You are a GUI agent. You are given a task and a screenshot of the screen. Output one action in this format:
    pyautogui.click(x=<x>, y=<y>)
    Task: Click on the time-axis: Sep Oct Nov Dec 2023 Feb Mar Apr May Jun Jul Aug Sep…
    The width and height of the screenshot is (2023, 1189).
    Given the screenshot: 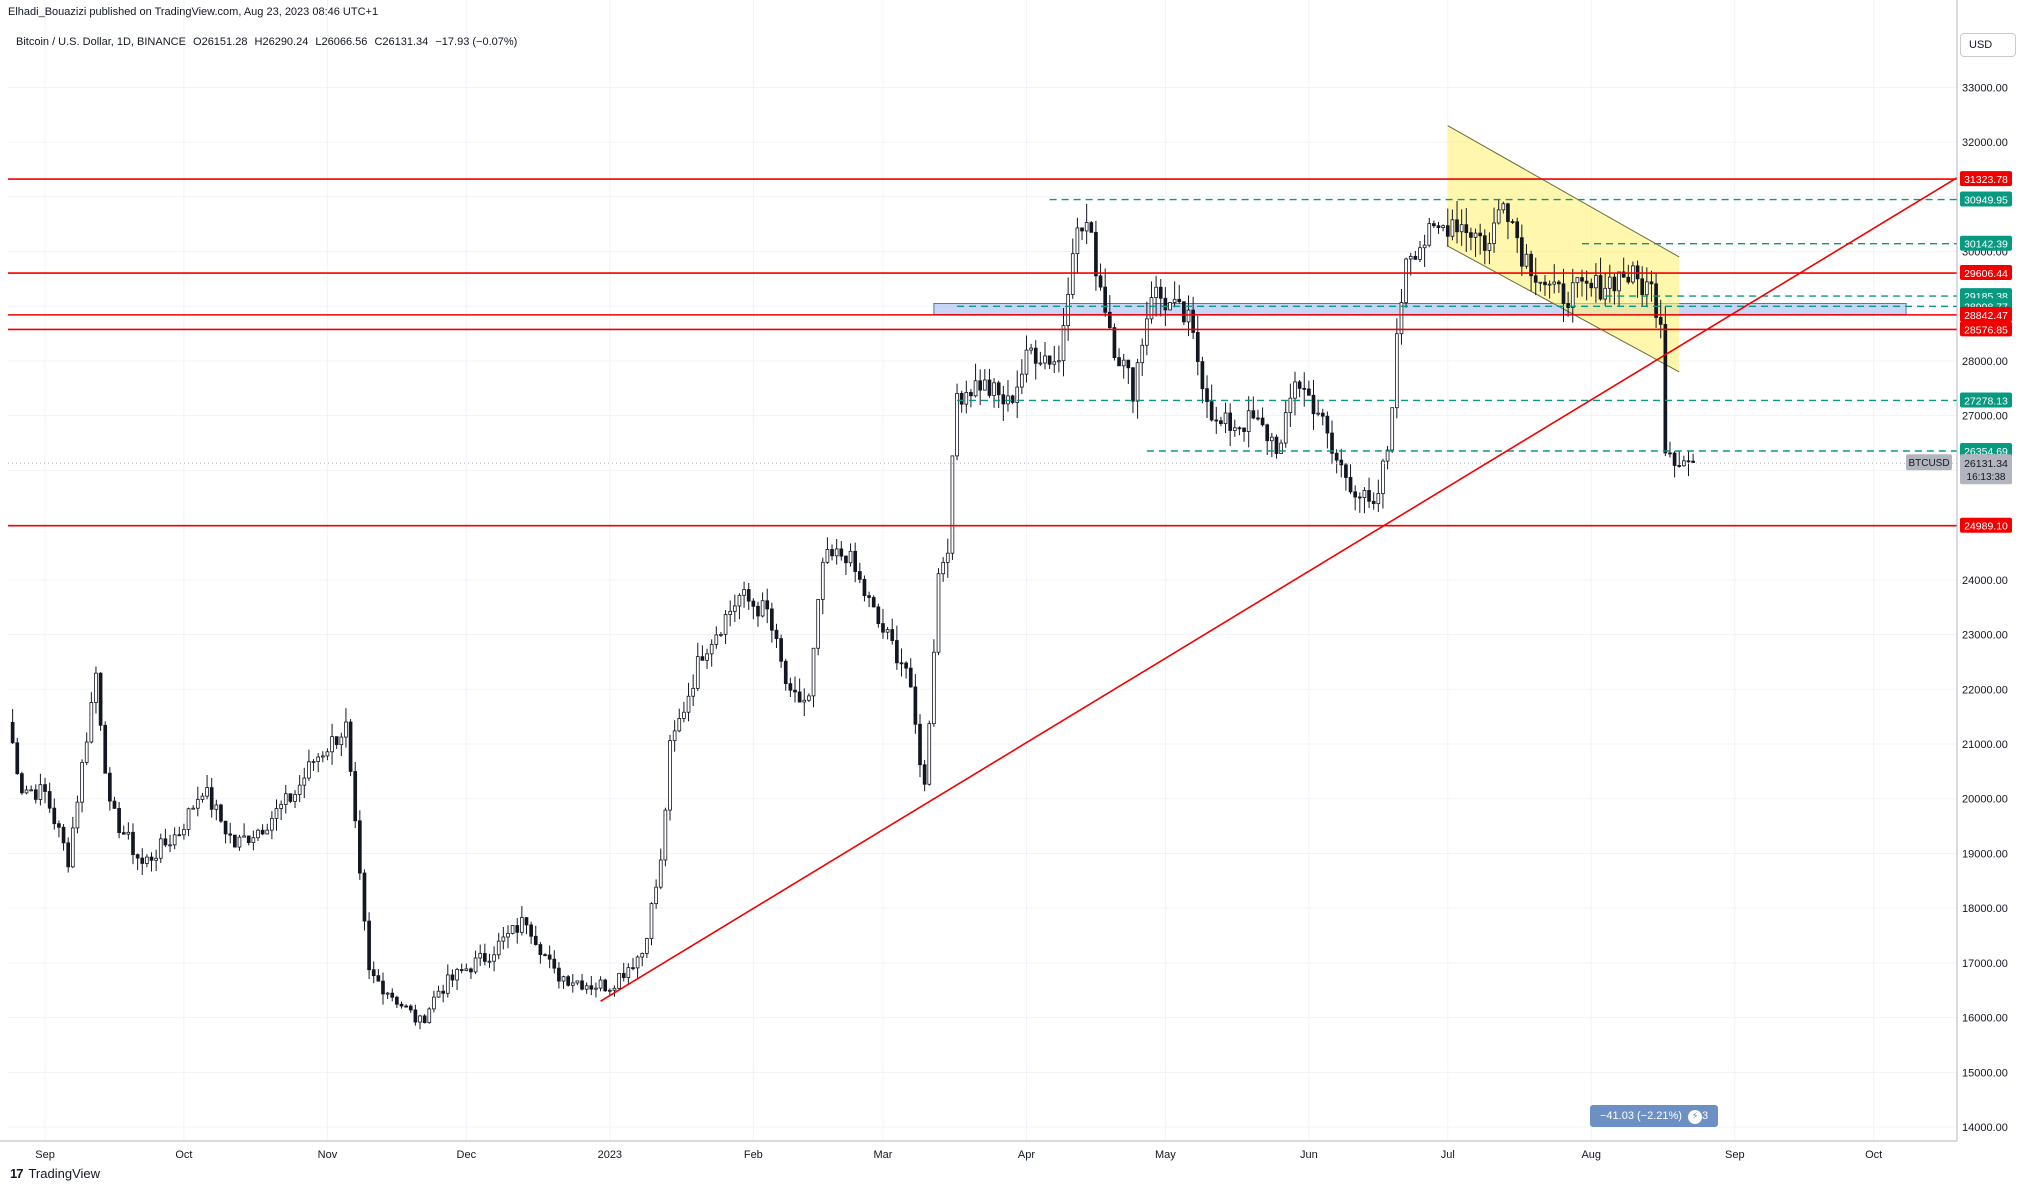 What is the action you would take?
    pyautogui.click(x=1011, y=1164)
    